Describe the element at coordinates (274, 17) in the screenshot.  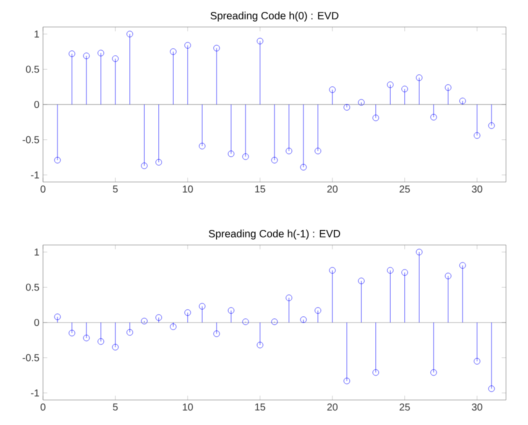
I see `chart-title: Spreading Code h(0) : EVD` at that location.